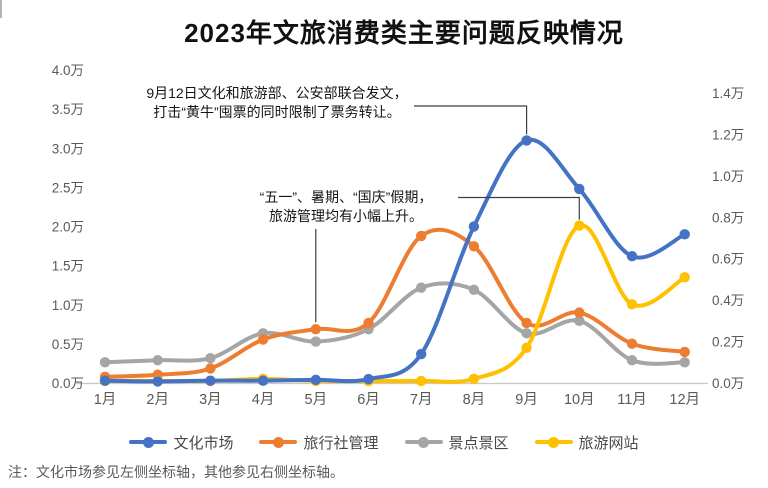  Describe the element at coordinates (474, 400) in the screenshot. I see `x-axis-label: 8月` at that location.